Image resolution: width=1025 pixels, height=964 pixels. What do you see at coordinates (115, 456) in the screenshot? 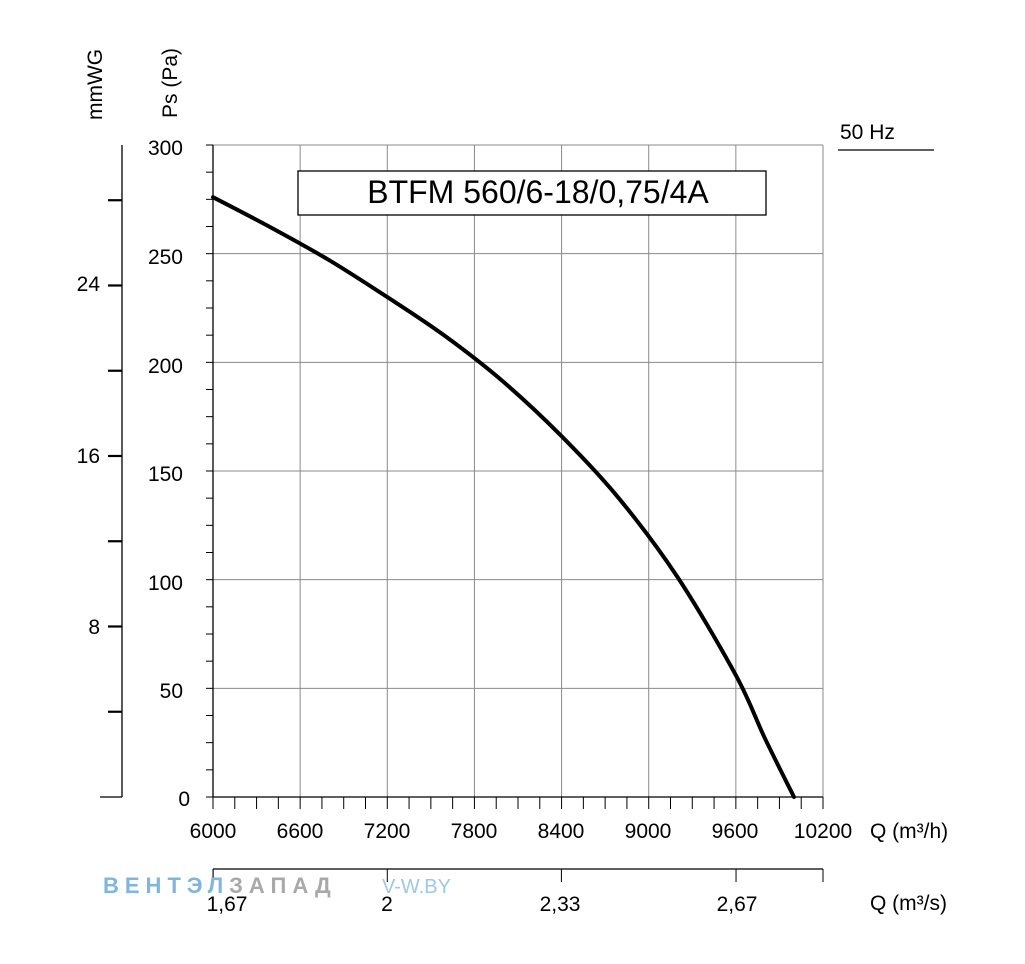
I see `mmwg-ticks` at bounding box center [115, 456].